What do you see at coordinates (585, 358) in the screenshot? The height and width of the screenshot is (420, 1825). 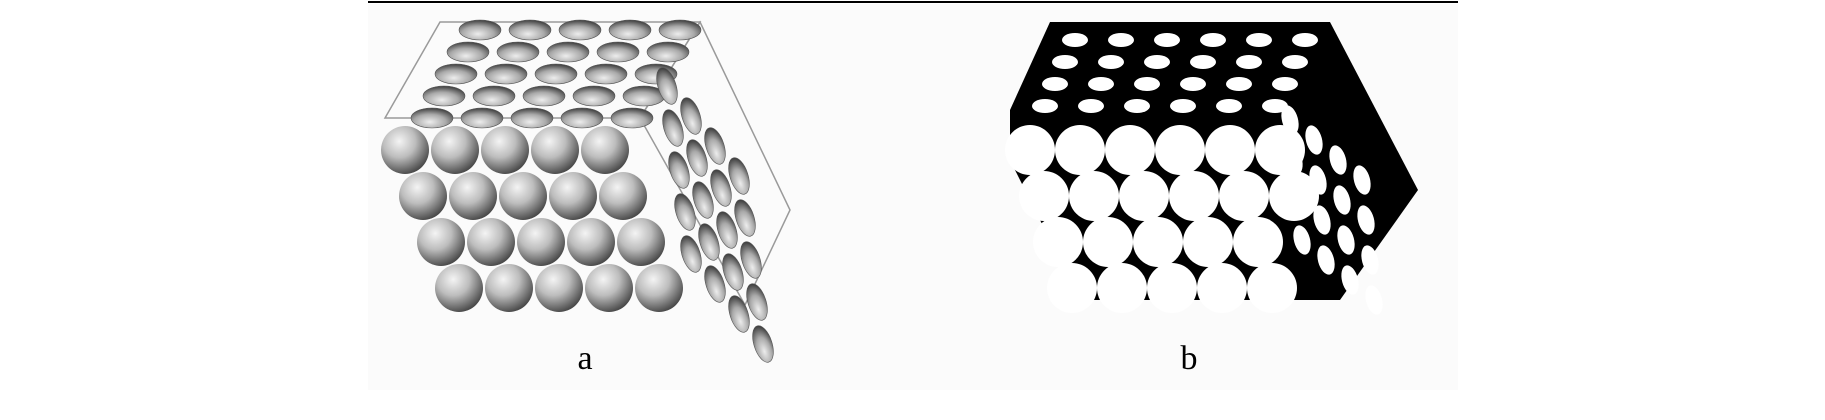 I see `panel-a-caption: a` at bounding box center [585, 358].